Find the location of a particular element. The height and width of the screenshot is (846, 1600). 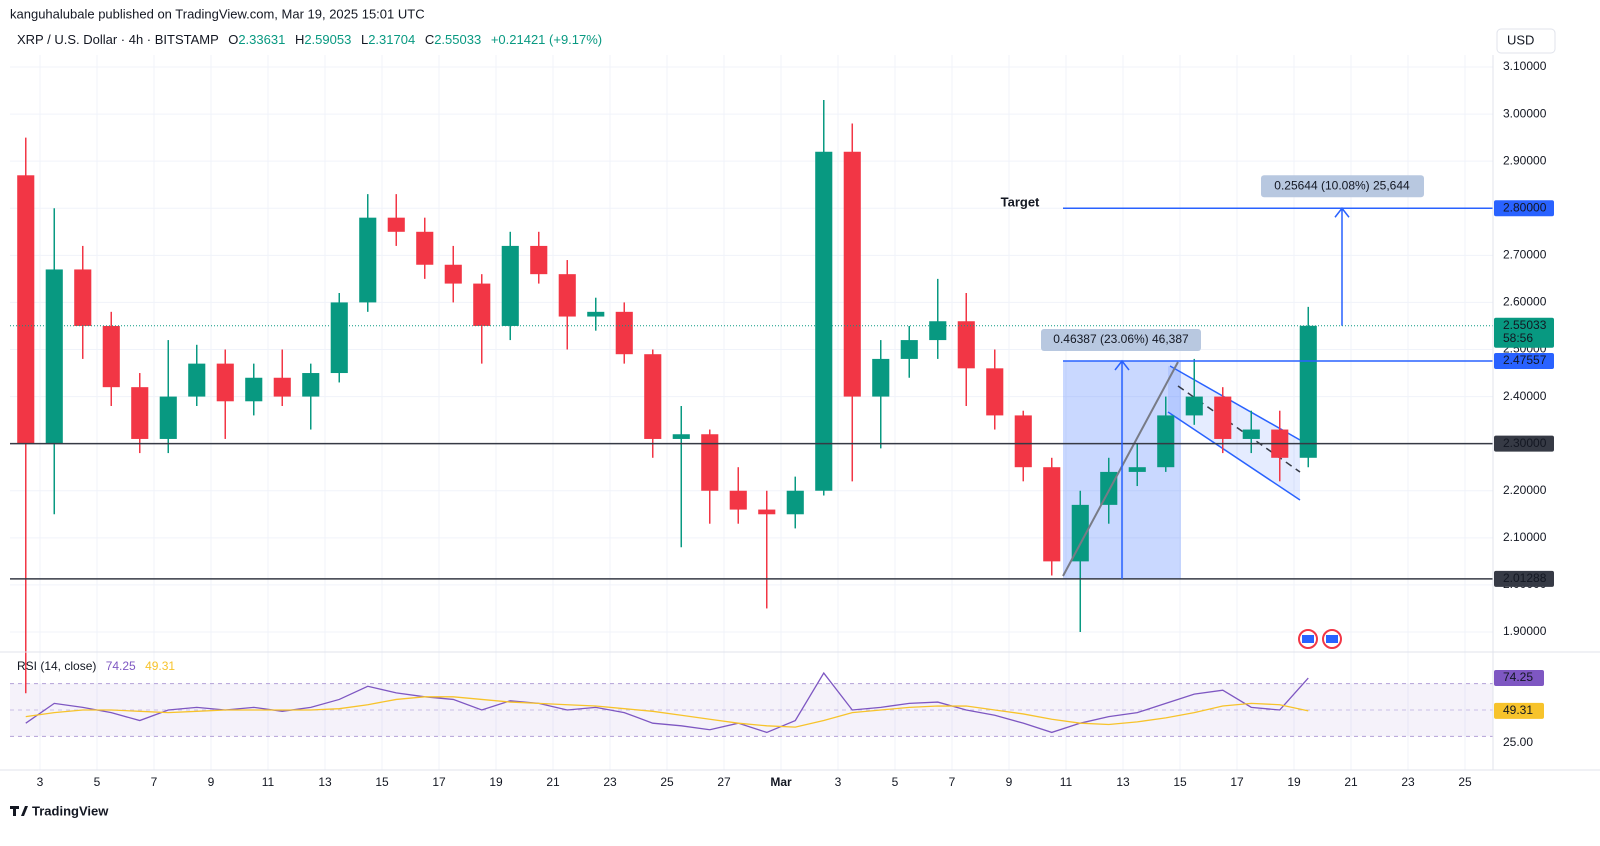

rsi-legend: RSI (14, close) 74.25 49.31 is located at coordinates (96, 666).